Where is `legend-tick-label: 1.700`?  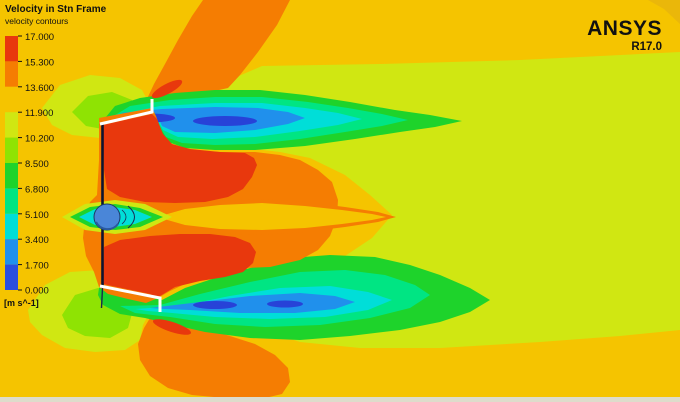 legend-tick-label: 1.700 is located at coordinates (37, 266).